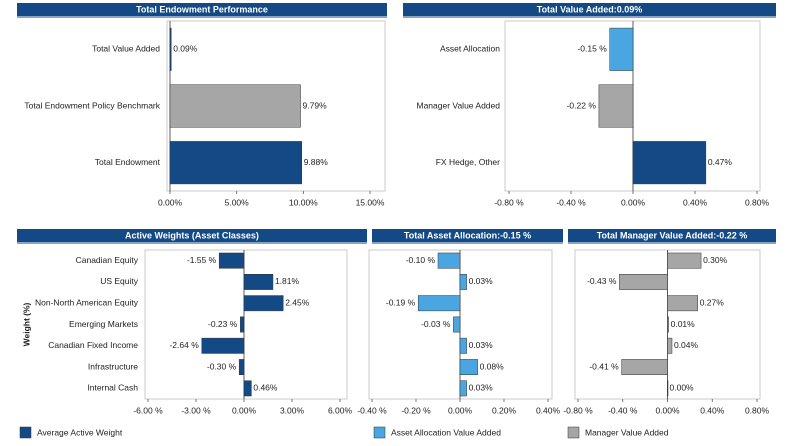  I want to click on x-tick-label: -6.00 %, so click(148, 410).